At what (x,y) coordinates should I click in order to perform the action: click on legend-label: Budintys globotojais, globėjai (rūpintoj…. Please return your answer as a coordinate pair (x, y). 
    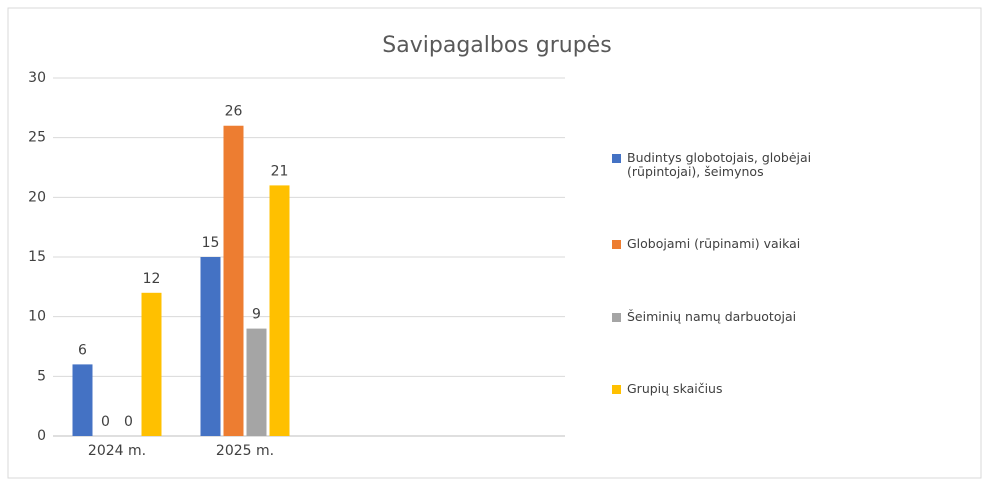
    Looking at the image, I should click on (719, 164).